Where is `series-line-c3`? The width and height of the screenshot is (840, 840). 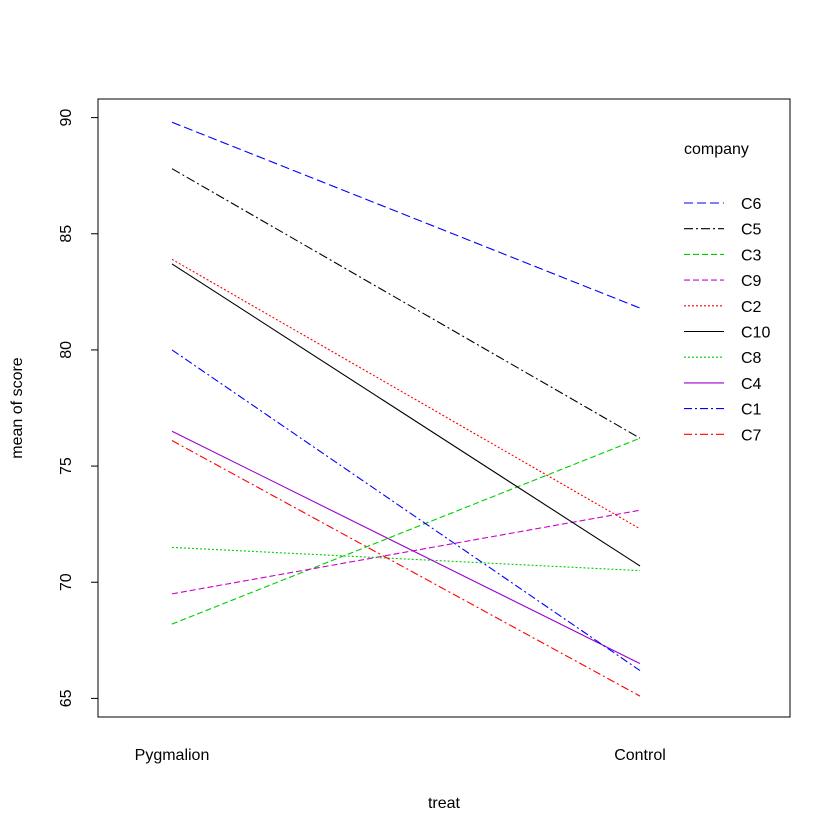 series-line-c3 is located at coordinates (406, 531).